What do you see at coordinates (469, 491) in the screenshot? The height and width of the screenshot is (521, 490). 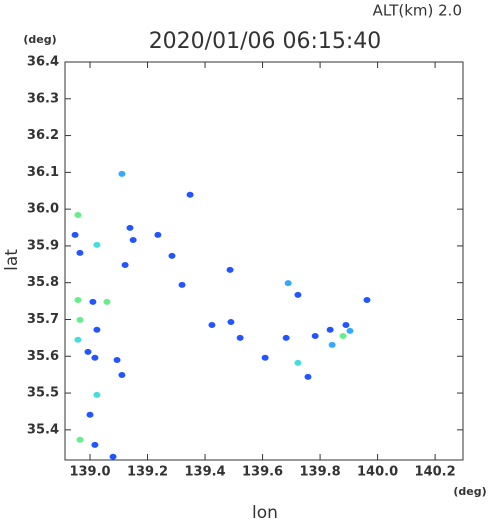 I see `x-unit: (deg)` at bounding box center [469, 491].